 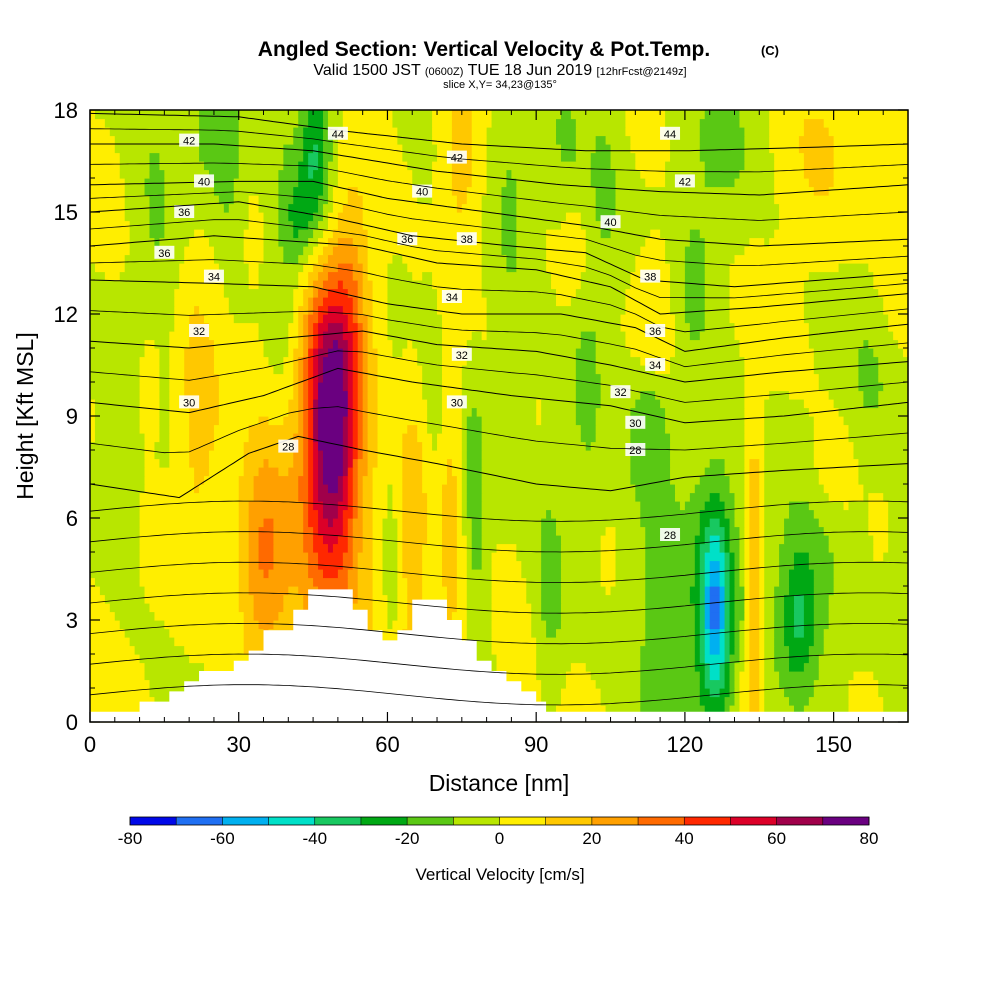 What do you see at coordinates (66, 212) in the screenshot?
I see `y-tick-label: 15` at bounding box center [66, 212].